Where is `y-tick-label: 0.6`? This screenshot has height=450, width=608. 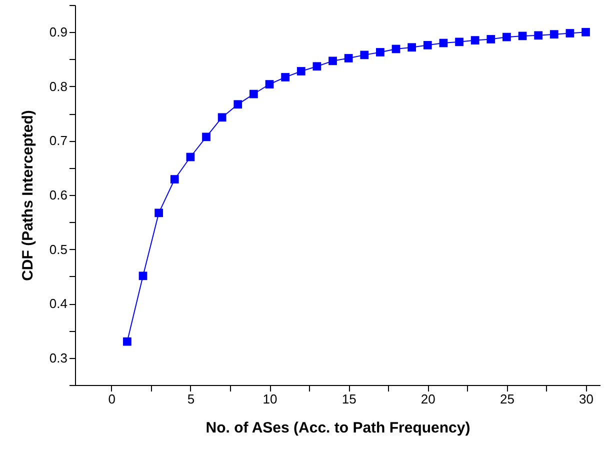 y-tick-label: 0.6 is located at coordinates (58, 195).